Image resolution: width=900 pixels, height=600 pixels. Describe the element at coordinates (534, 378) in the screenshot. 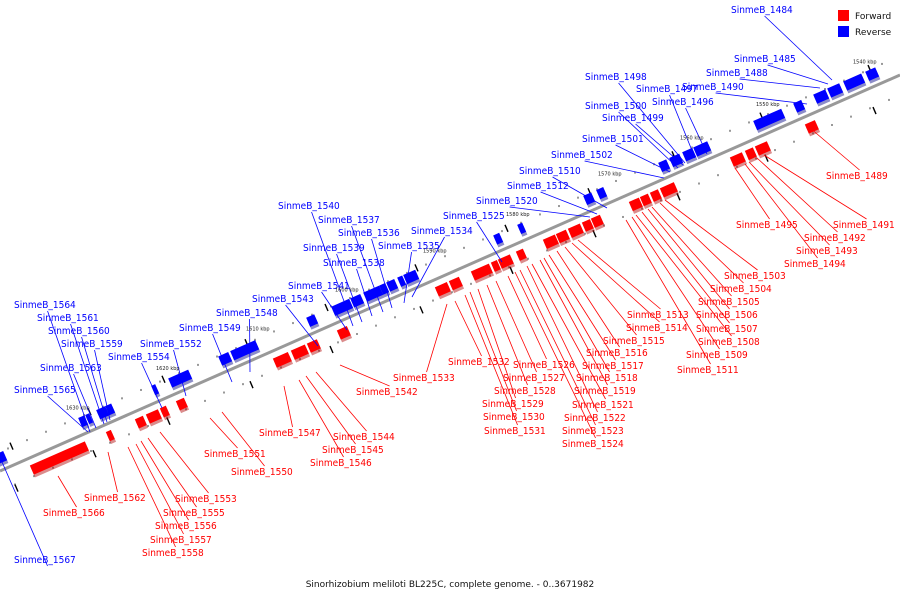

I see `gene-label: SinmeB_1527` at that location.